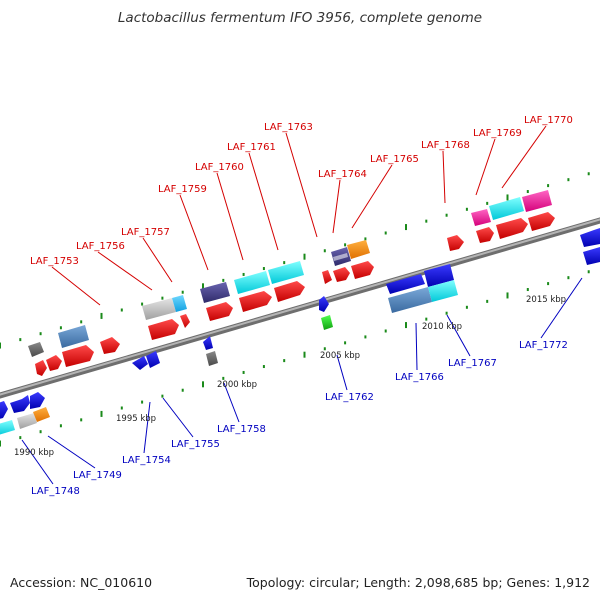 Image resolution: width=600 pixels, height=600 pixels. What do you see at coordinates (342, 174) in the screenshot?
I see `gene-label-laf-1764: LAF_1764` at bounding box center [342, 174].